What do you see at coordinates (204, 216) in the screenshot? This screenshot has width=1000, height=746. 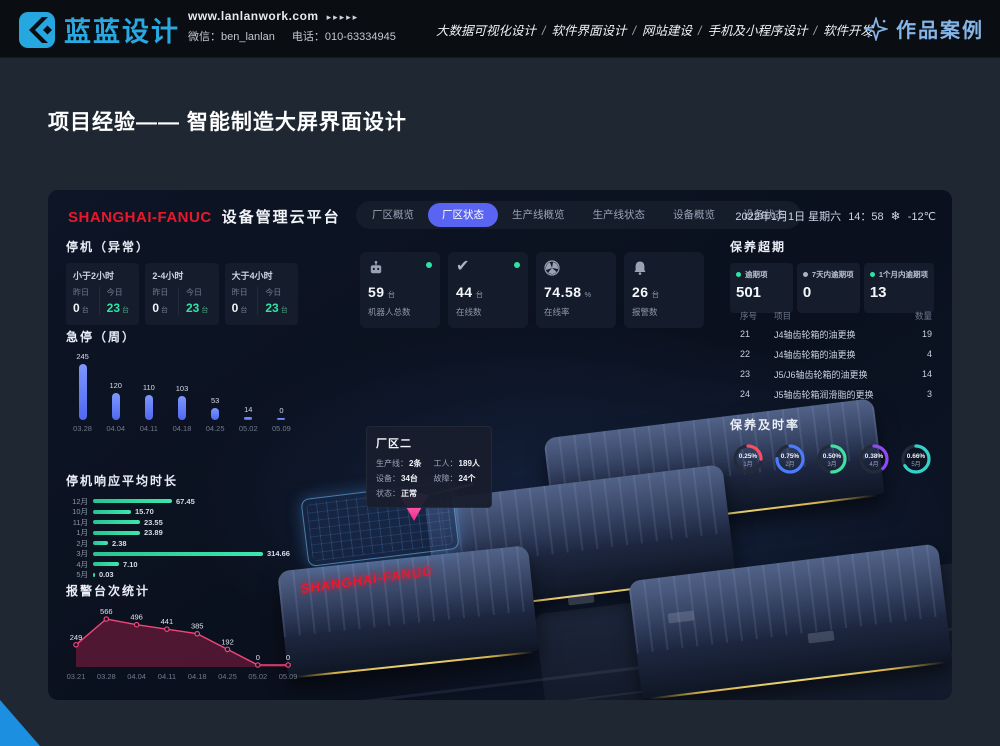 I see `dashboard-header: SHANGHAI-FANUC 设备管理云平台` at bounding box center [204, 216].